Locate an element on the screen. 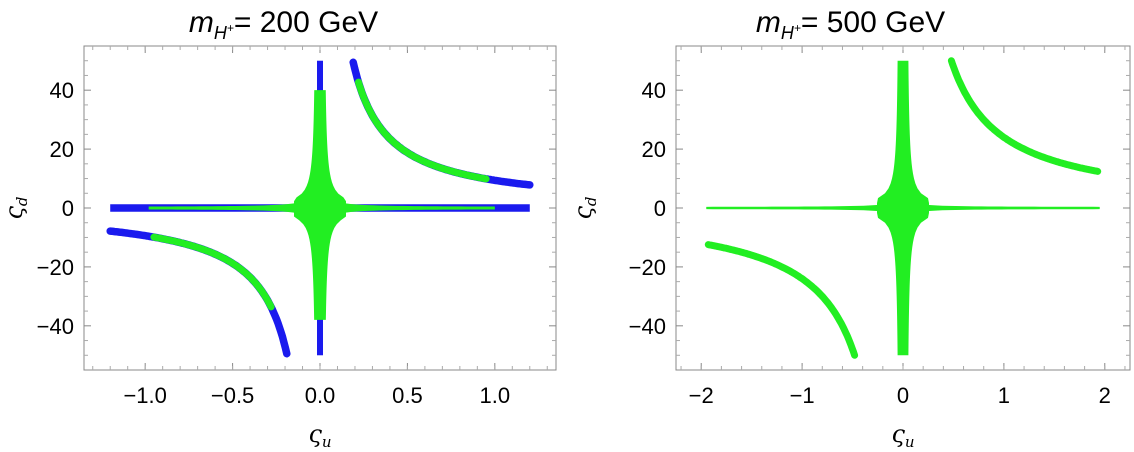 The width and height of the screenshot is (1134, 452). chart-title-left: mH+= 200 GeV is located at coordinates (283, 25).